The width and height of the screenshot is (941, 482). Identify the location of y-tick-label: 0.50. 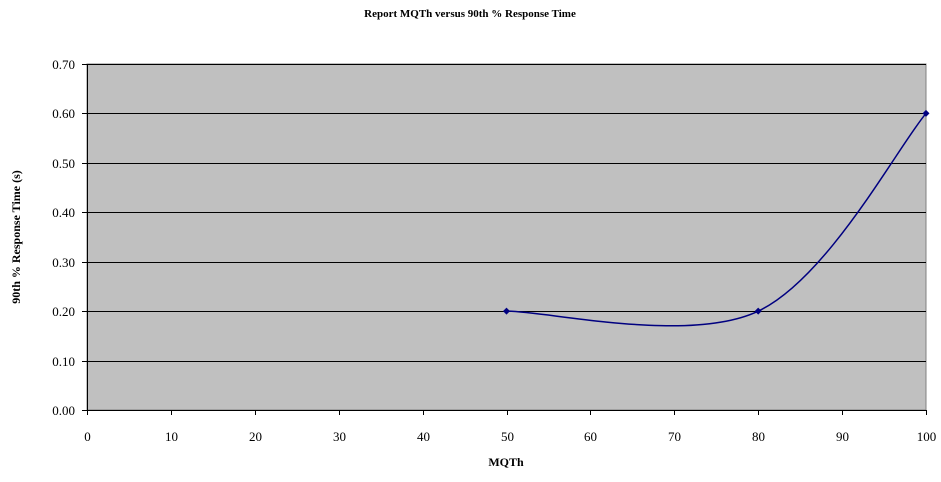
(63, 163).